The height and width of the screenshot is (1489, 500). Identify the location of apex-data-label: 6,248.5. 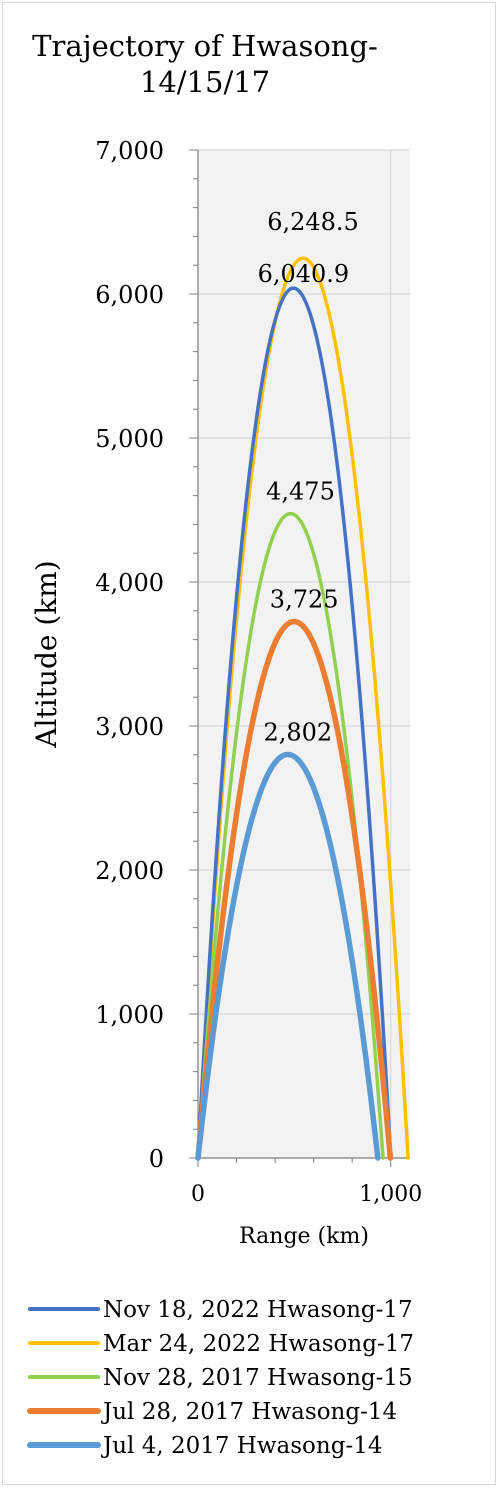
(313, 222).